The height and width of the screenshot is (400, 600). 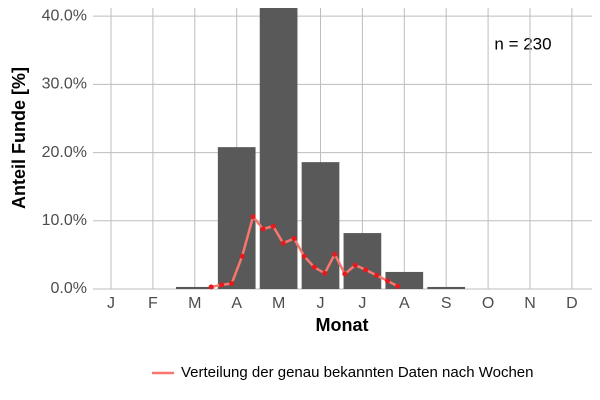 What do you see at coordinates (530, 303) in the screenshot?
I see `x-tick-label: N` at bounding box center [530, 303].